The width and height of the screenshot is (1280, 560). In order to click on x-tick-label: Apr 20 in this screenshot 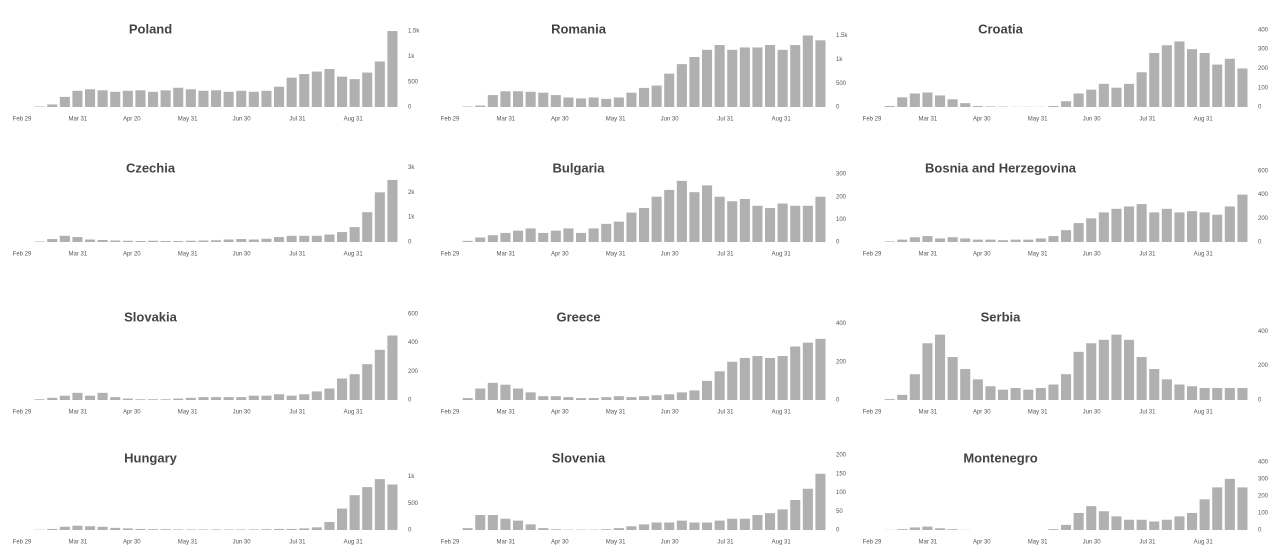, I will do `click(132, 255)`.